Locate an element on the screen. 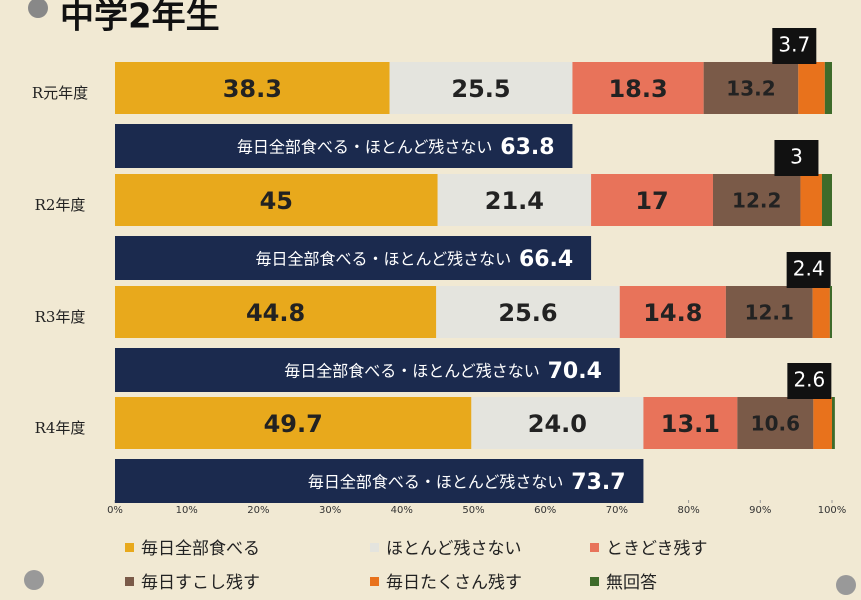  total-value: 63.8 is located at coordinates (527, 147).